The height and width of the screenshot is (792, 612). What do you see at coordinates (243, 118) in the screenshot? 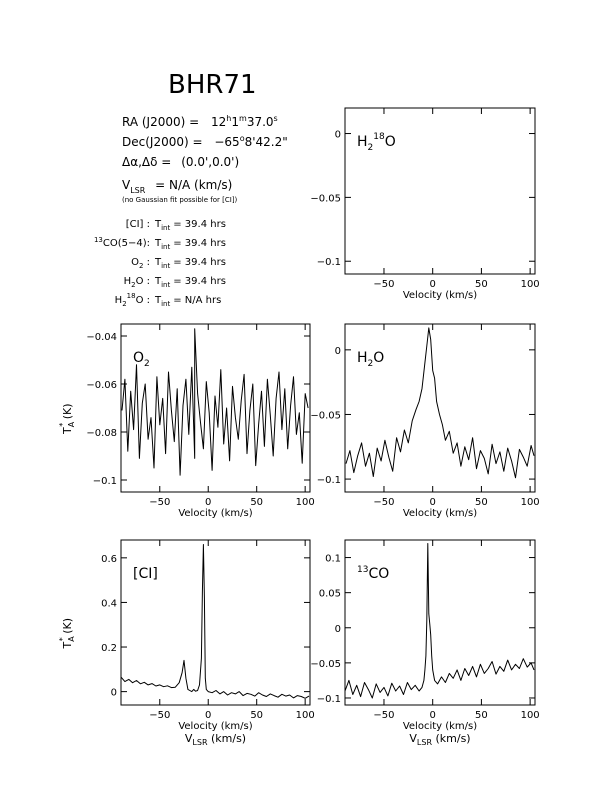
I see `ra-minutes-unit: m` at bounding box center [243, 118].